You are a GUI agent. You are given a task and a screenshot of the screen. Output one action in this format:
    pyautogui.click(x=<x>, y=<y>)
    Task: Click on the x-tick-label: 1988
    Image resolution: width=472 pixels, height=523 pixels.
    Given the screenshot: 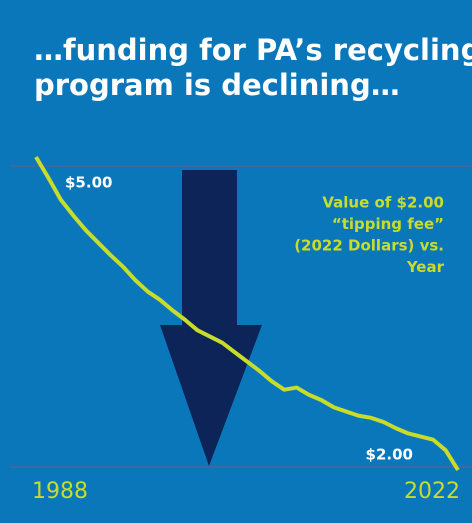 What is the action you would take?
    pyautogui.click(x=60, y=491)
    